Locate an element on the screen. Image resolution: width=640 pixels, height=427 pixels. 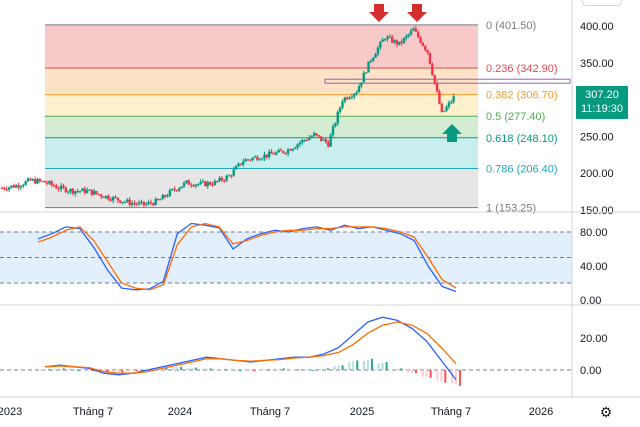
price-tick-label: 200.00 is located at coordinates (597, 174).